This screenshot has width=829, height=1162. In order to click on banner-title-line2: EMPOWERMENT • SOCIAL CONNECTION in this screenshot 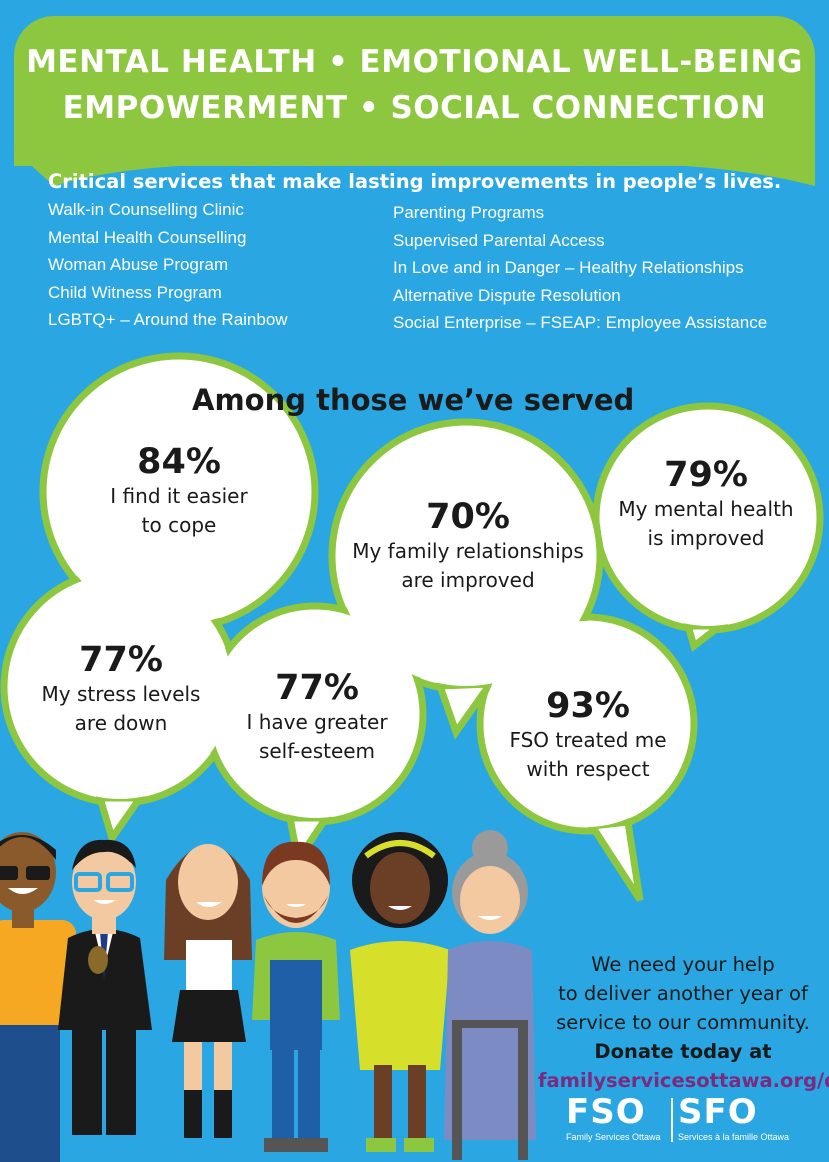, I will do `click(414, 108)`.